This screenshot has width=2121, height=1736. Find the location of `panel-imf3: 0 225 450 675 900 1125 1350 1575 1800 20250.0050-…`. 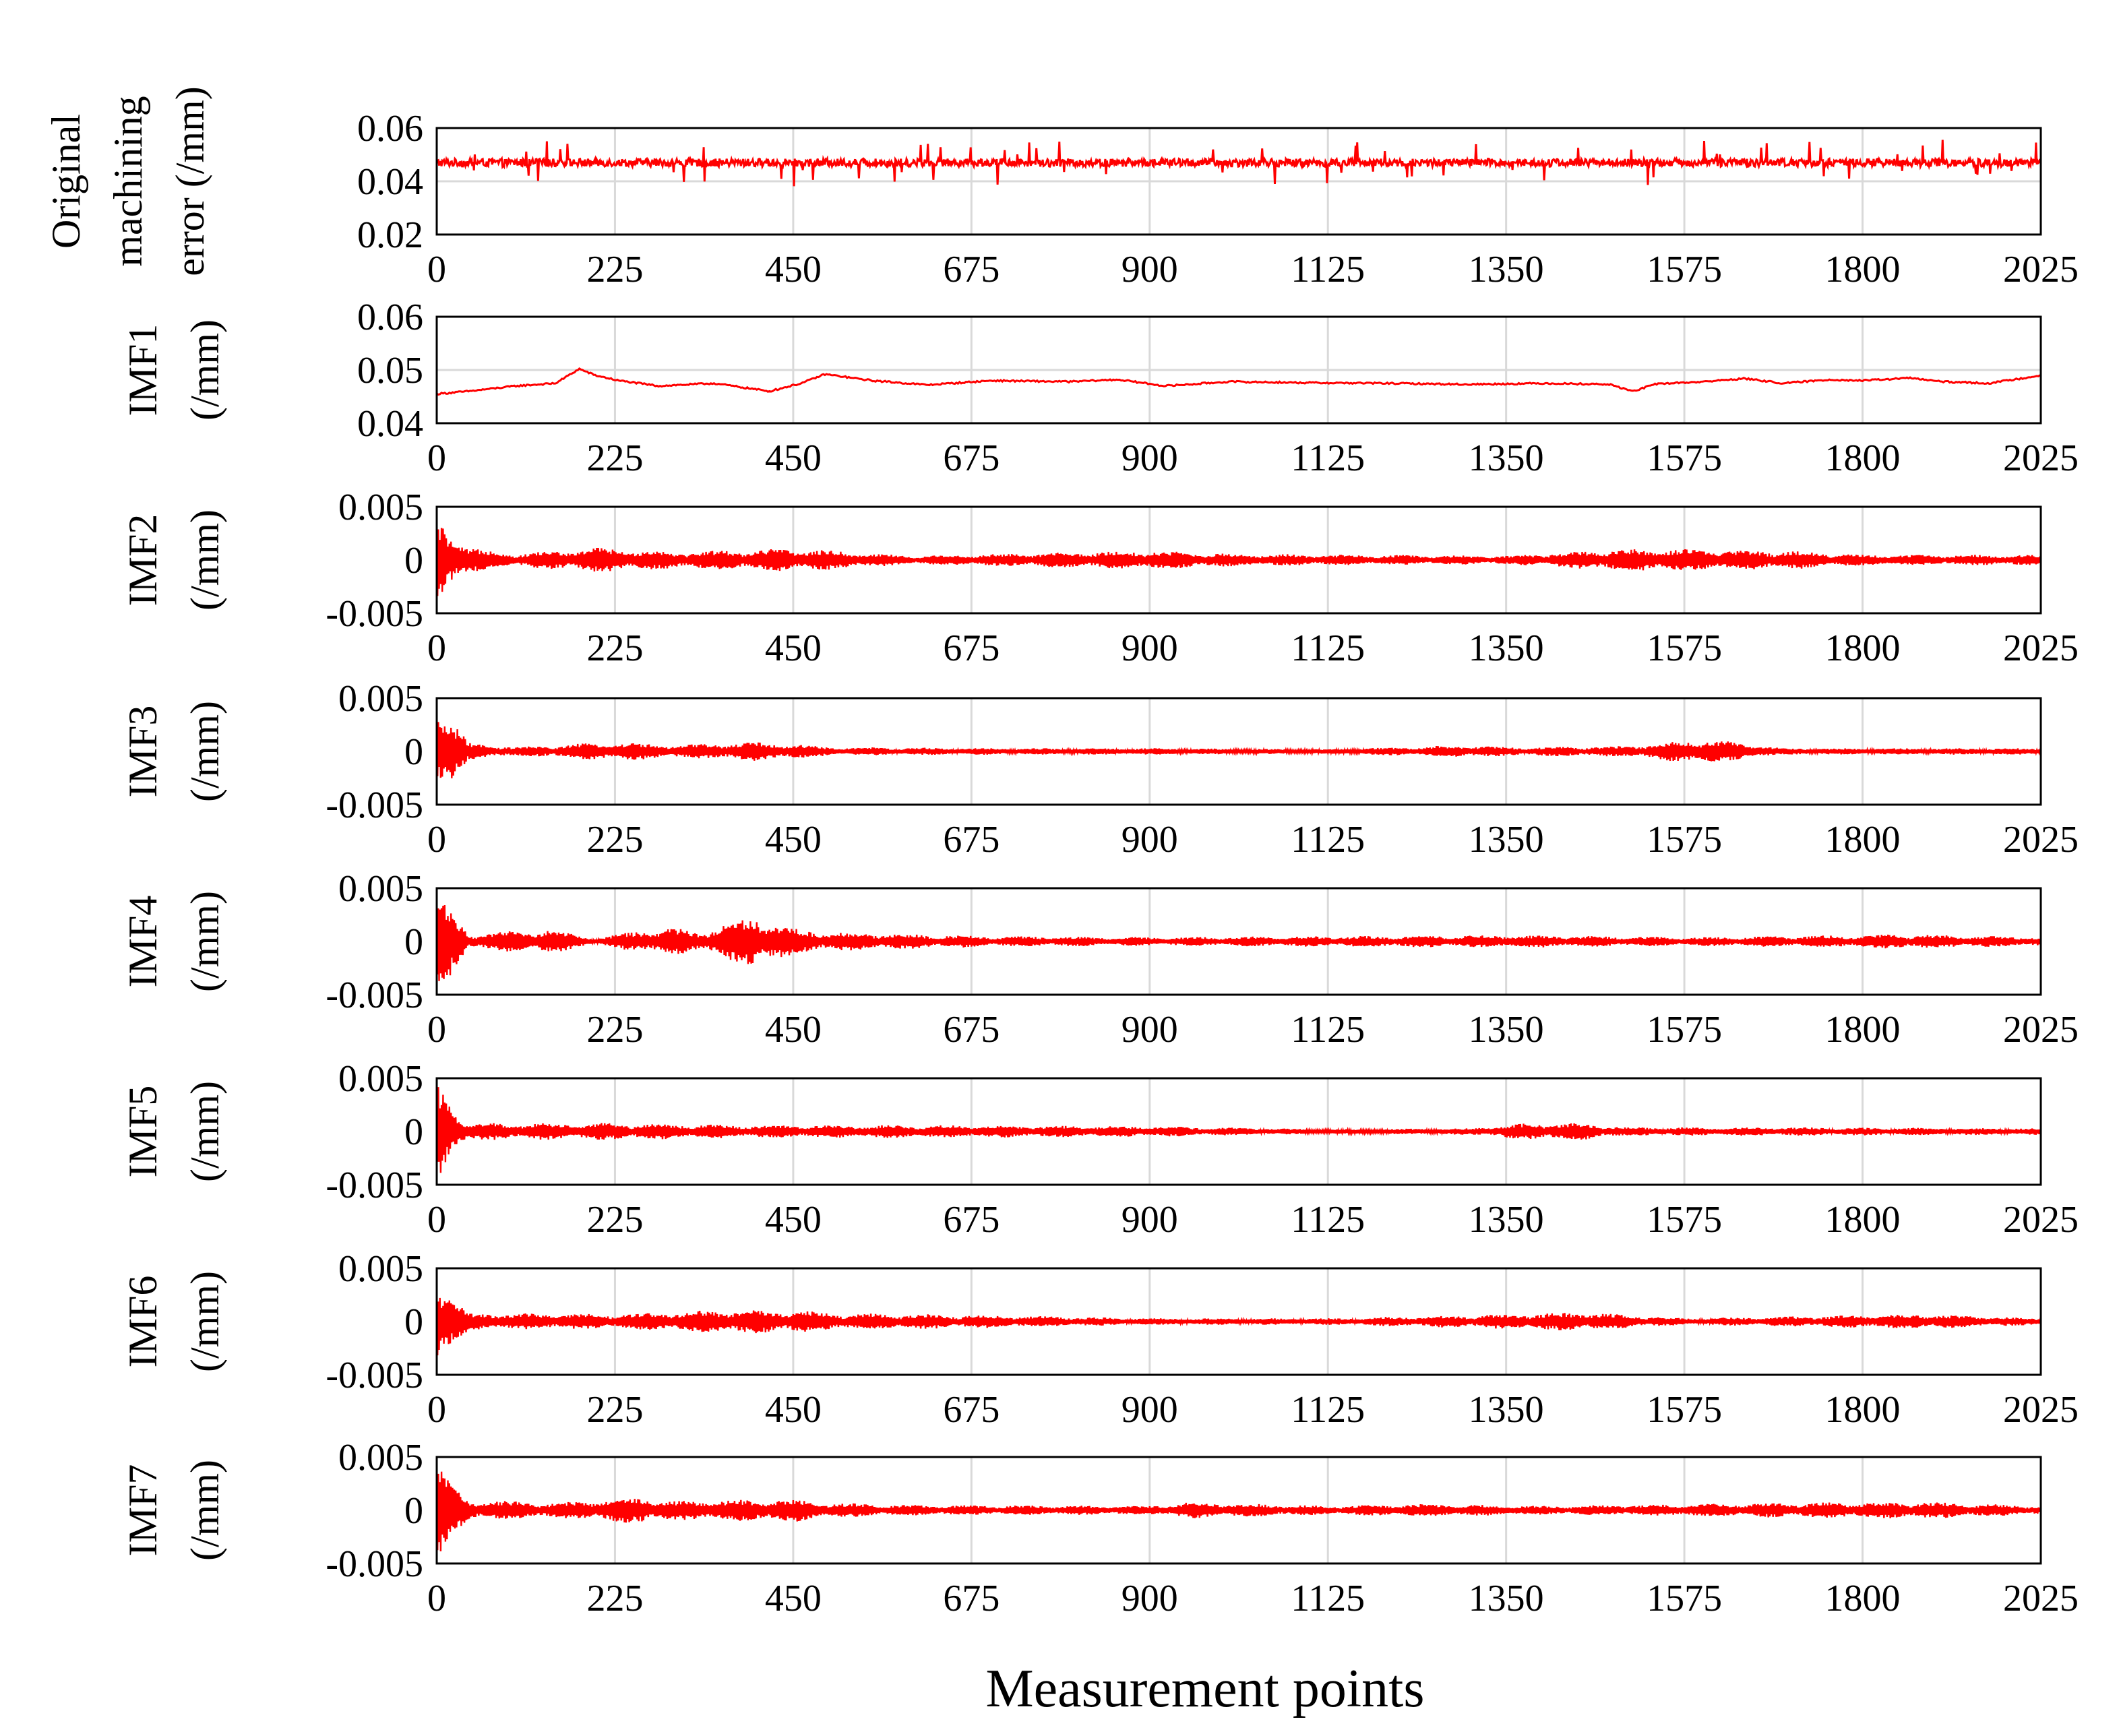

panel-imf3: 0 225 450 675 900 1125 1350 1575 1800 20250.0050-… is located at coordinates (1100, 769).